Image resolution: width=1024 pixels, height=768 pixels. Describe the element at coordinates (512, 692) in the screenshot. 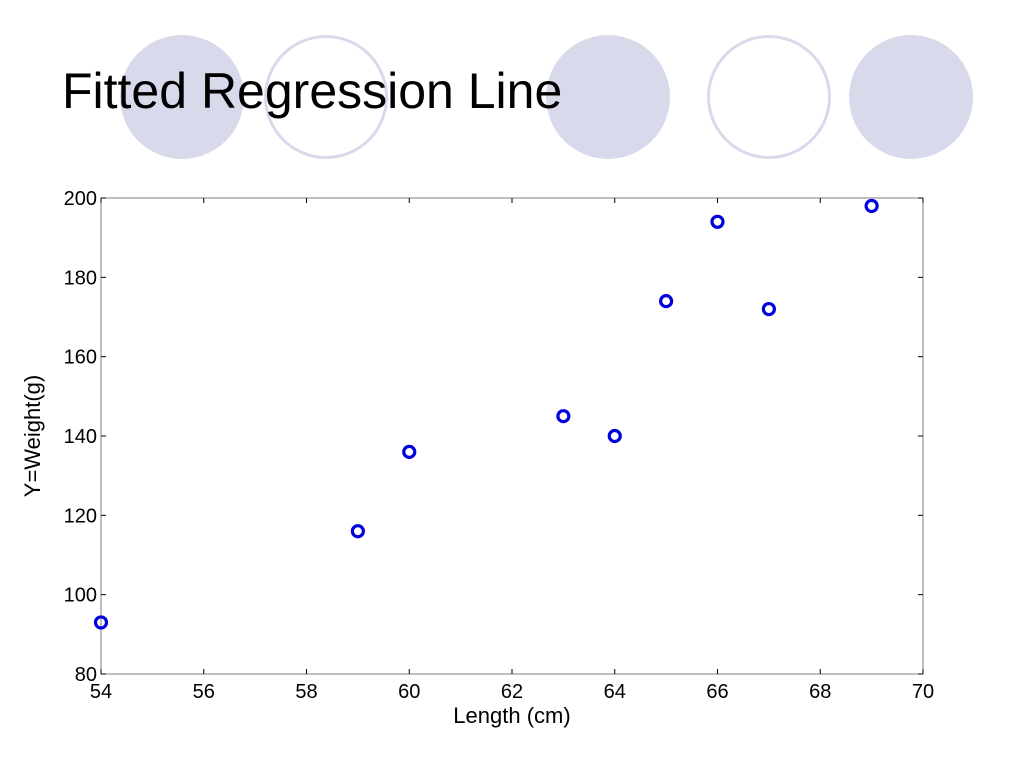

I see `x-tick-label: 62` at that location.